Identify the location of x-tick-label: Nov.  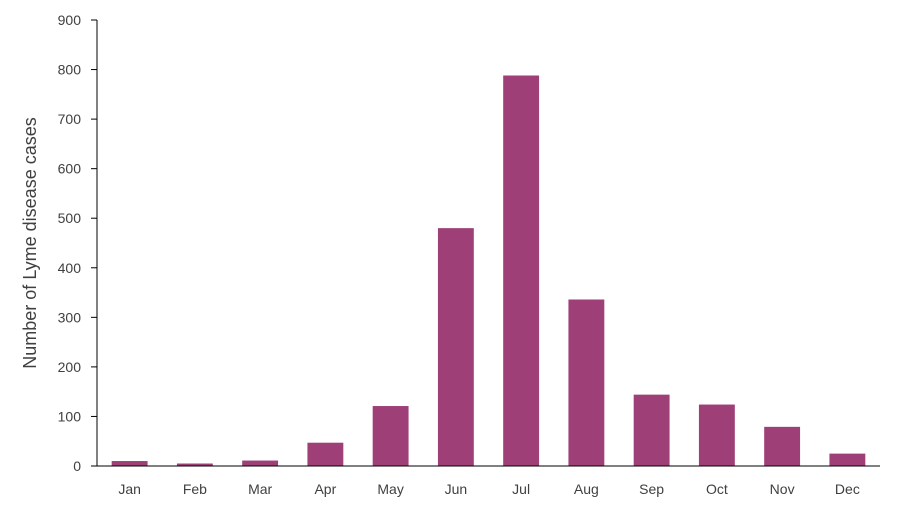
(782, 489).